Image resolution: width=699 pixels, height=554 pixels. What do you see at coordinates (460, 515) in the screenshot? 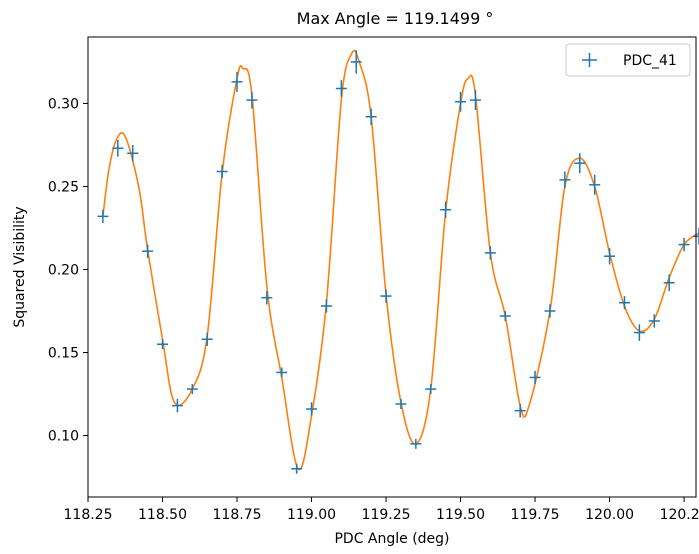
I see `x-tick-label: 119.50` at bounding box center [460, 515].